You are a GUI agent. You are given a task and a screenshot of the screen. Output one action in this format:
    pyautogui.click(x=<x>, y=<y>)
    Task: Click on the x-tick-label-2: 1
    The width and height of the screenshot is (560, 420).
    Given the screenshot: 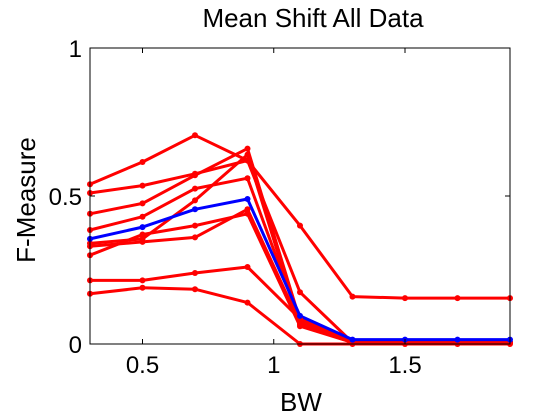 What is the action you would take?
    pyautogui.click(x=273, y=365)
    